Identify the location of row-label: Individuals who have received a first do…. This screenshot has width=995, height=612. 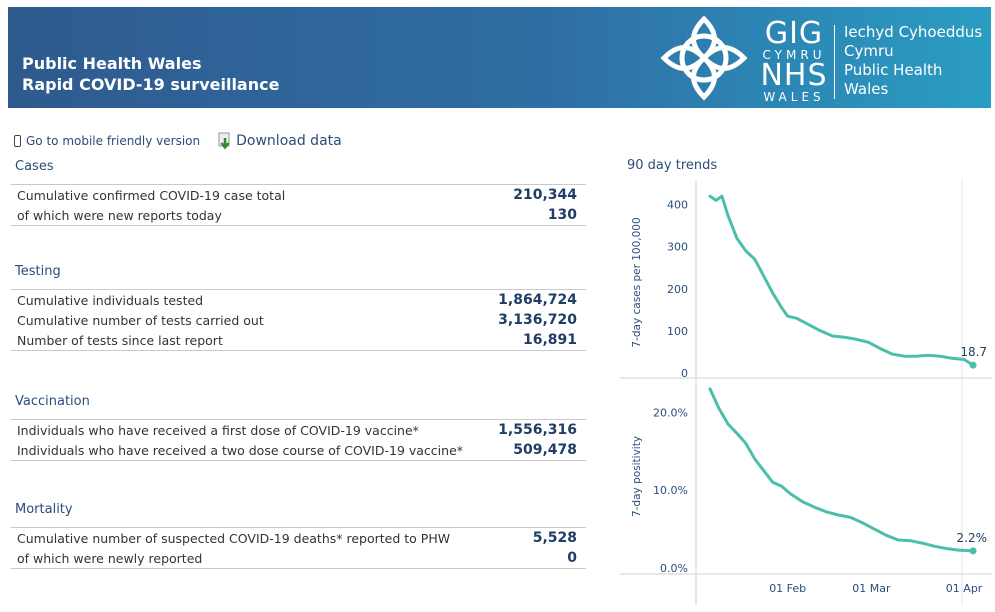
(218, 430).